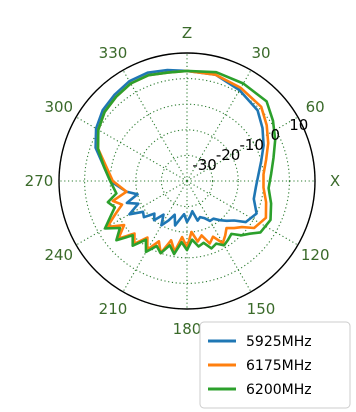 Image resolution: width=356 pixels, height=412 pixels. Describe the element at coordinates (261, 309) in the screenshot. I see `angular-tick-label: 150` at that location.